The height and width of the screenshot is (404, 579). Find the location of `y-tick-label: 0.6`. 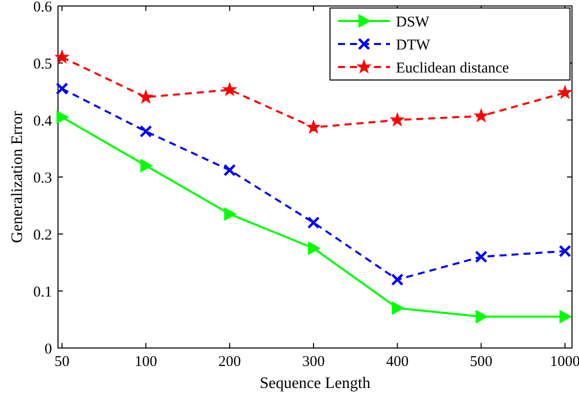

y-tick-label: 0.6 is located at coordinates (42, 8).